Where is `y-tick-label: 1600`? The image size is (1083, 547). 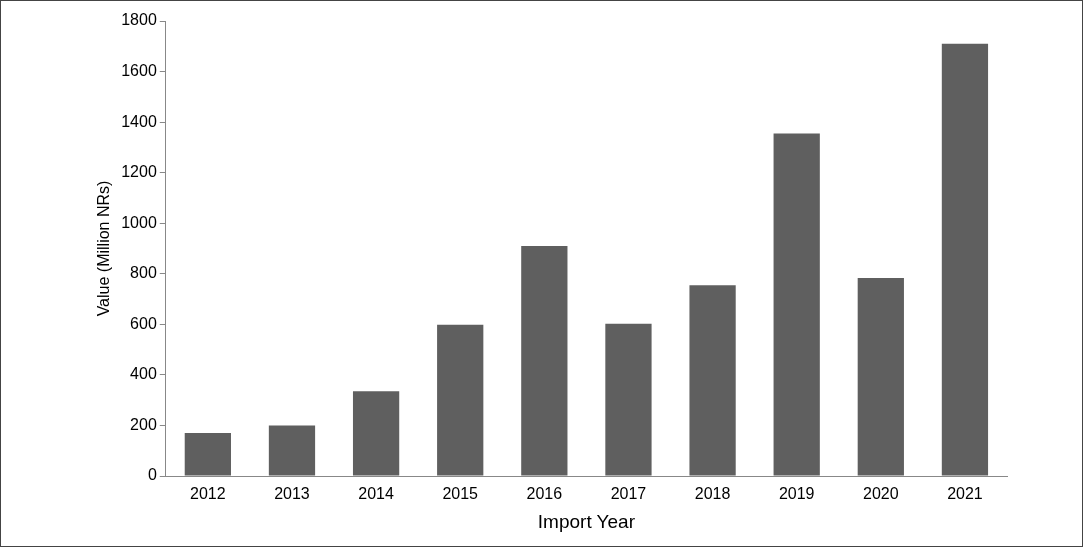
y-tick-label: 1600 is located at coordinates (139, 70).